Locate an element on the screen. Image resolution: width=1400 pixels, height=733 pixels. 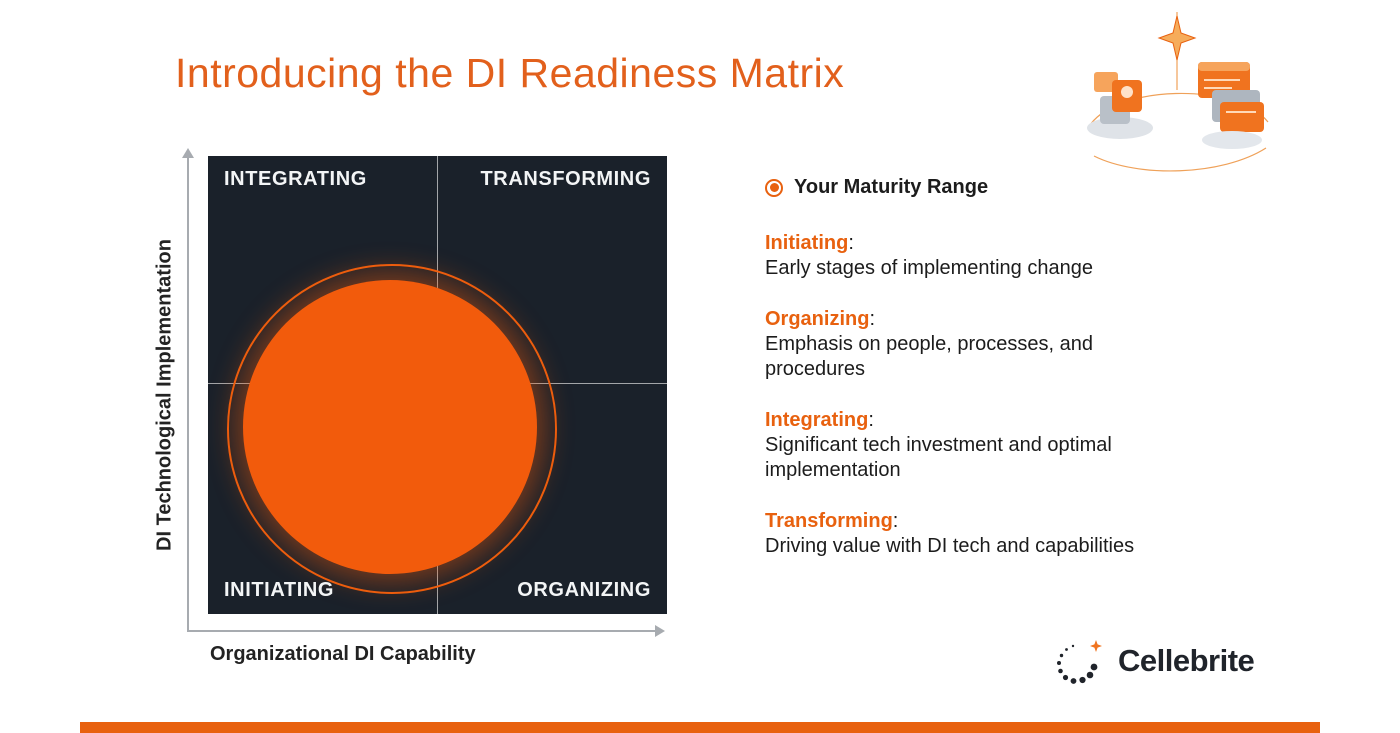
legend-term: Organizing is located at coordinates (817, 319).